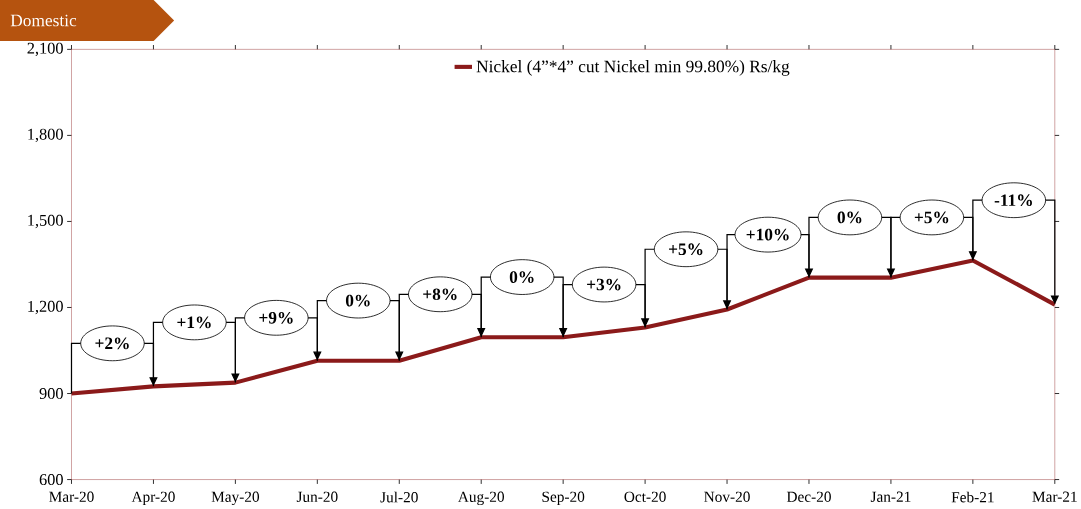  Describe the element at coordinates (51, 480) in the screenshot. I see `y-tick-label: 600` at that location.